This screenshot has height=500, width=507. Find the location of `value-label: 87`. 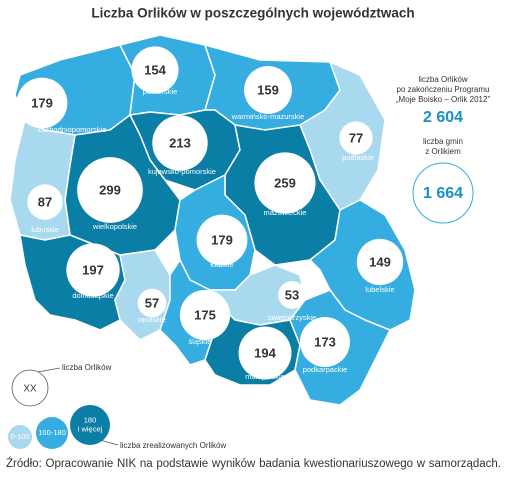

value-label: 87 is located at coordinates (45, 201).